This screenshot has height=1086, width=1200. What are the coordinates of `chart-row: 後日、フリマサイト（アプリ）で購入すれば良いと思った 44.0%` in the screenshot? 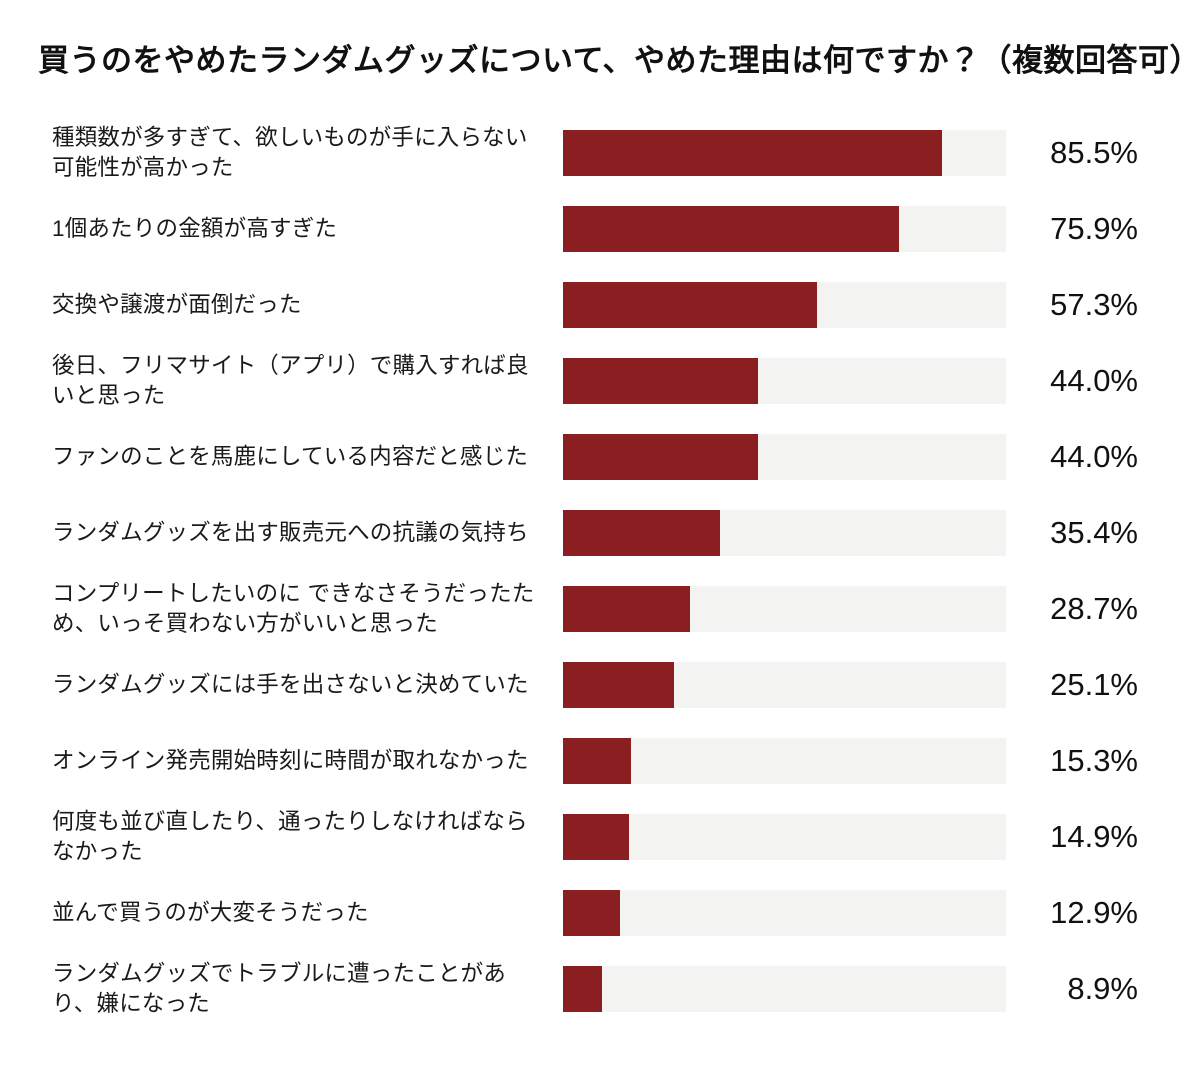 It's located at (595, 381).